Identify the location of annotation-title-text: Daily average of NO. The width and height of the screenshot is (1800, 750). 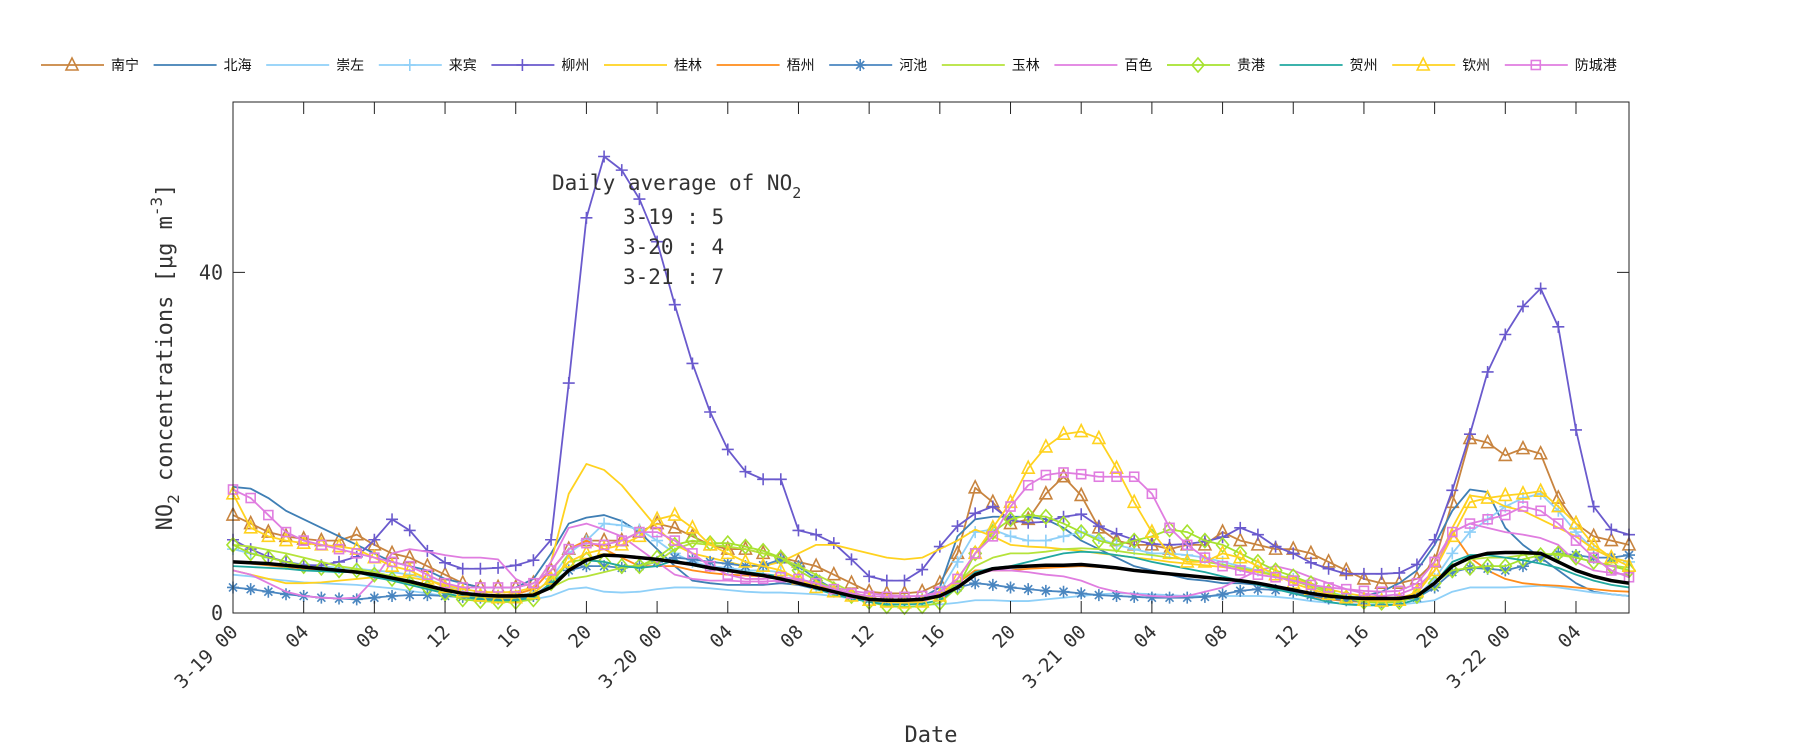
(672, 183).